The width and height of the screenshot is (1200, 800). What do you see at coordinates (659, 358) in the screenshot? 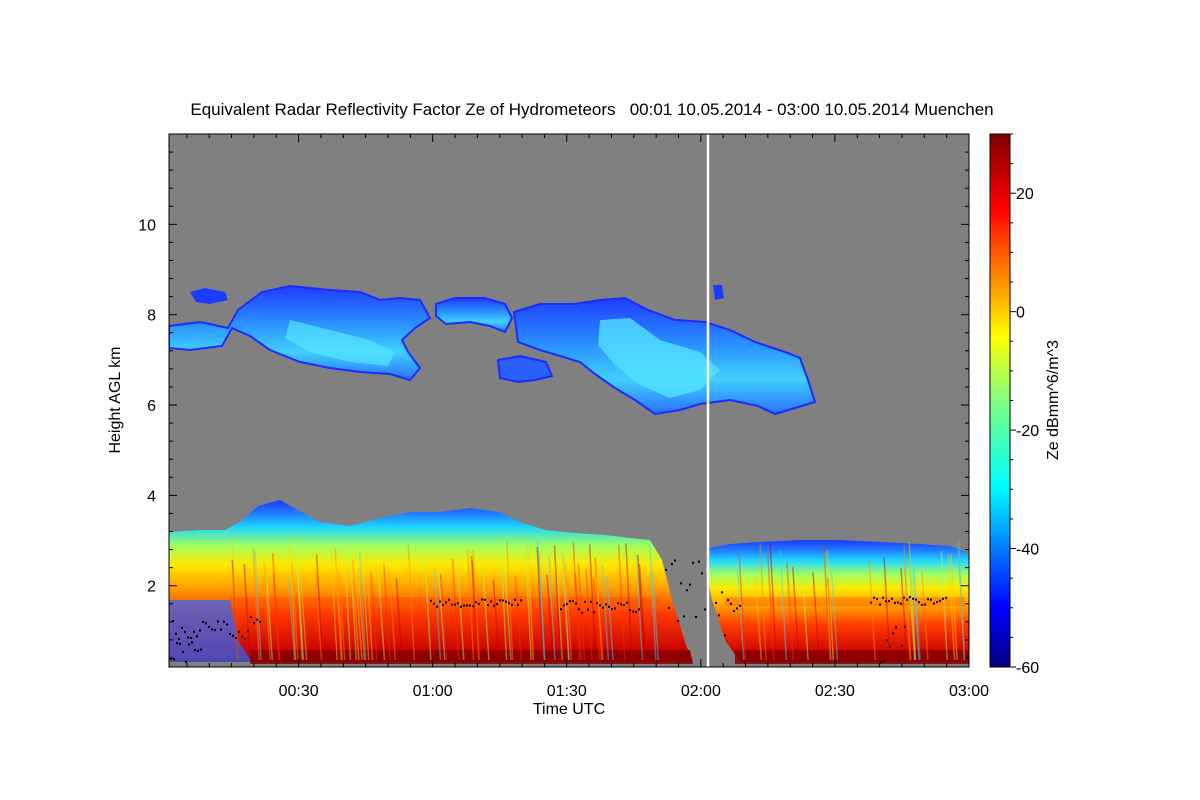
I see `upper-cloud-4-core` at bounding box center [659, 358].